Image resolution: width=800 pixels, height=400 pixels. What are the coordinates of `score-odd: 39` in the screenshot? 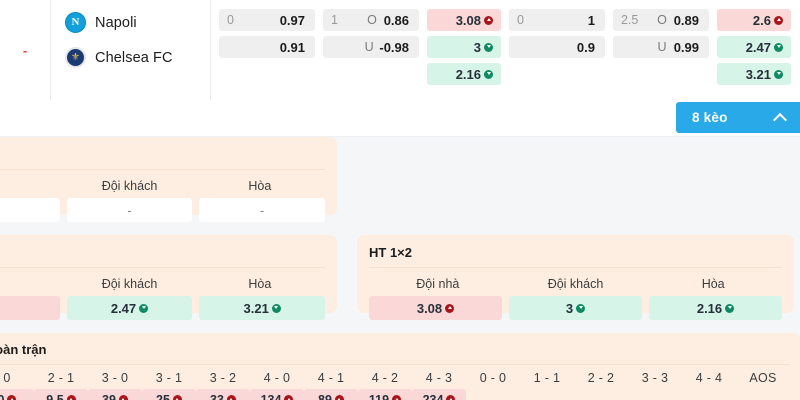 It's located at (115, 394).